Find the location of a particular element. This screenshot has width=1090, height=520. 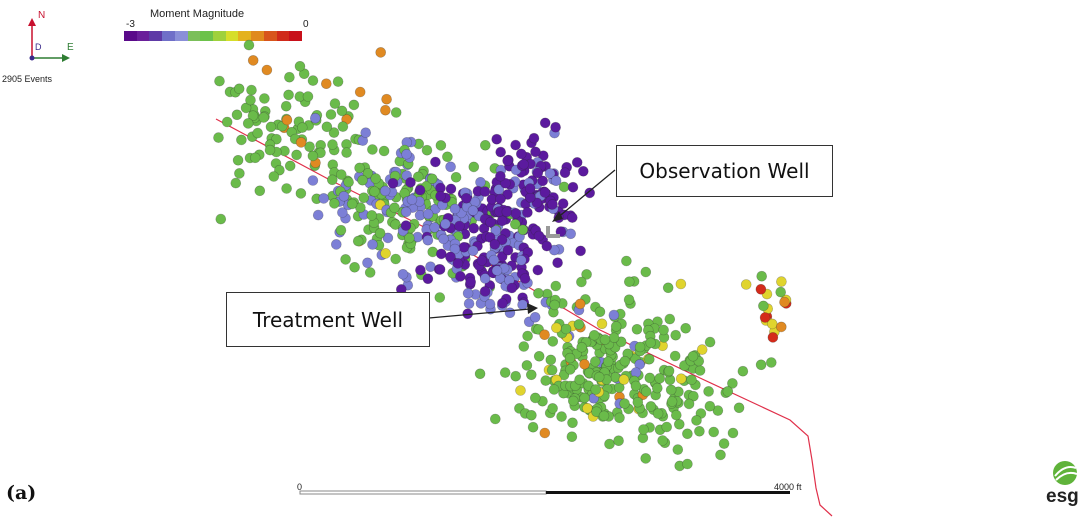

color-scale-min: -3 is located at coordinates (130, 24).